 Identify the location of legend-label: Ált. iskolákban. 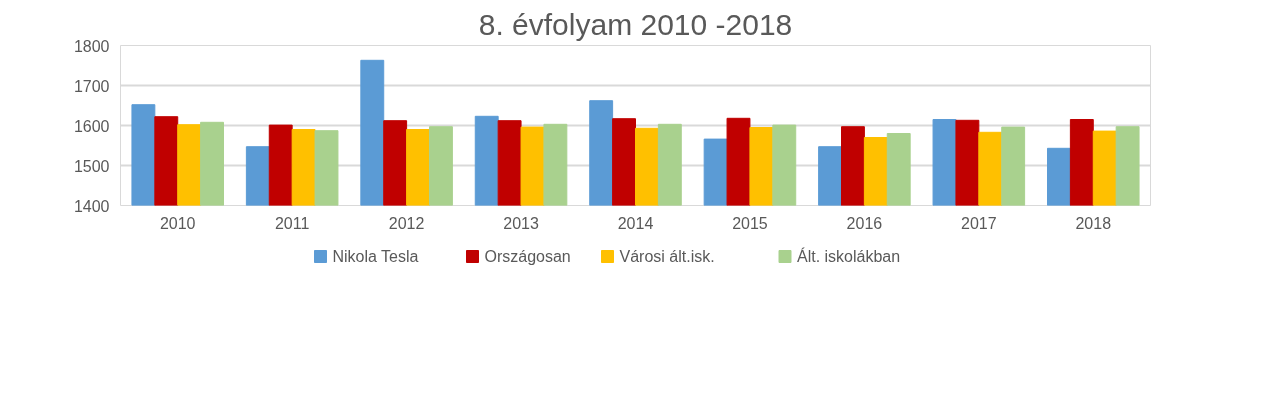
(849, 256).